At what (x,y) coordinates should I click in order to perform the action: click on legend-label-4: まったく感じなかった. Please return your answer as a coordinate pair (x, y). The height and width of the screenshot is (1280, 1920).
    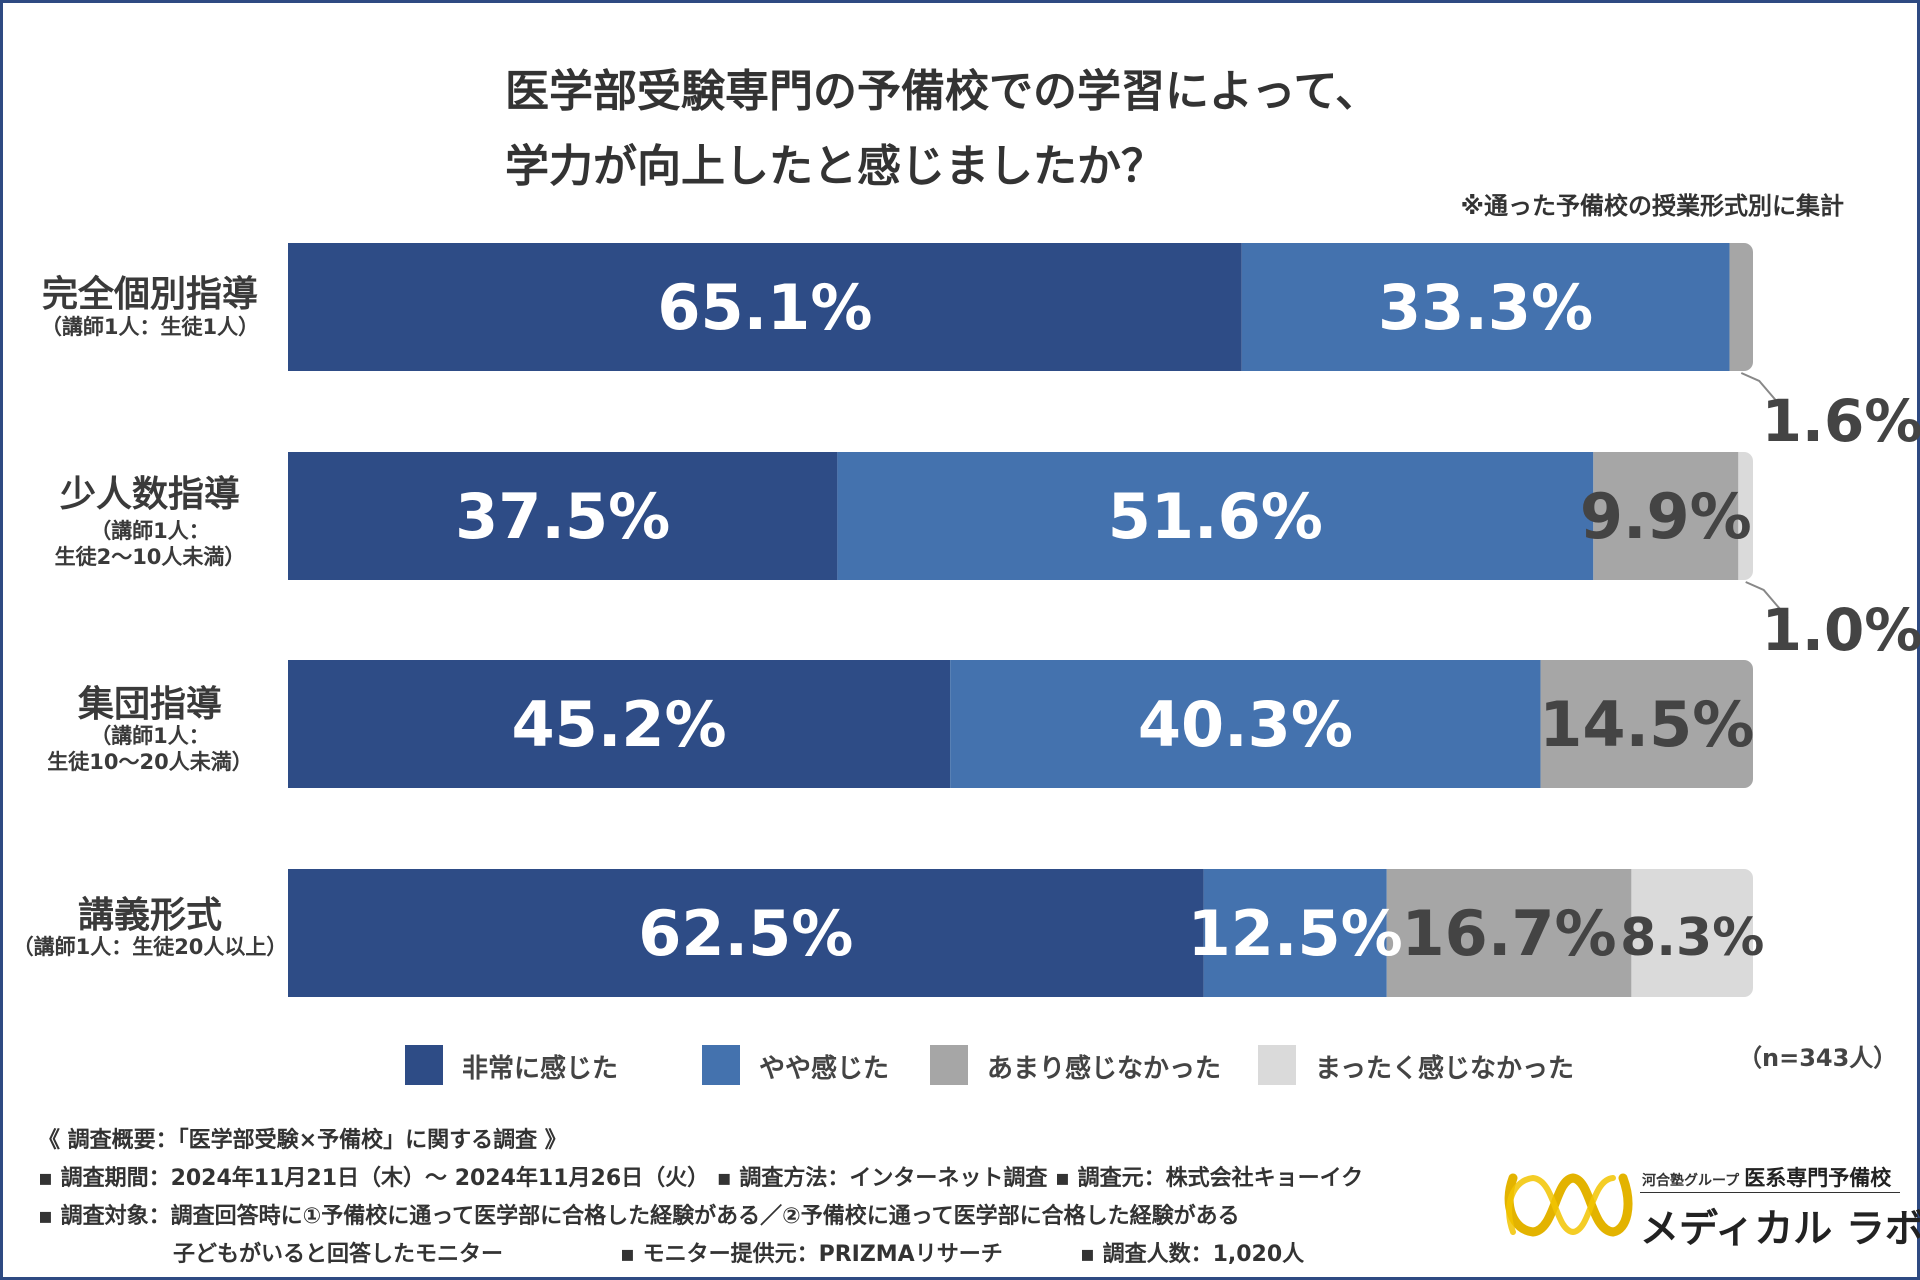
    Looking at the image, I should click on (1444, 1069).